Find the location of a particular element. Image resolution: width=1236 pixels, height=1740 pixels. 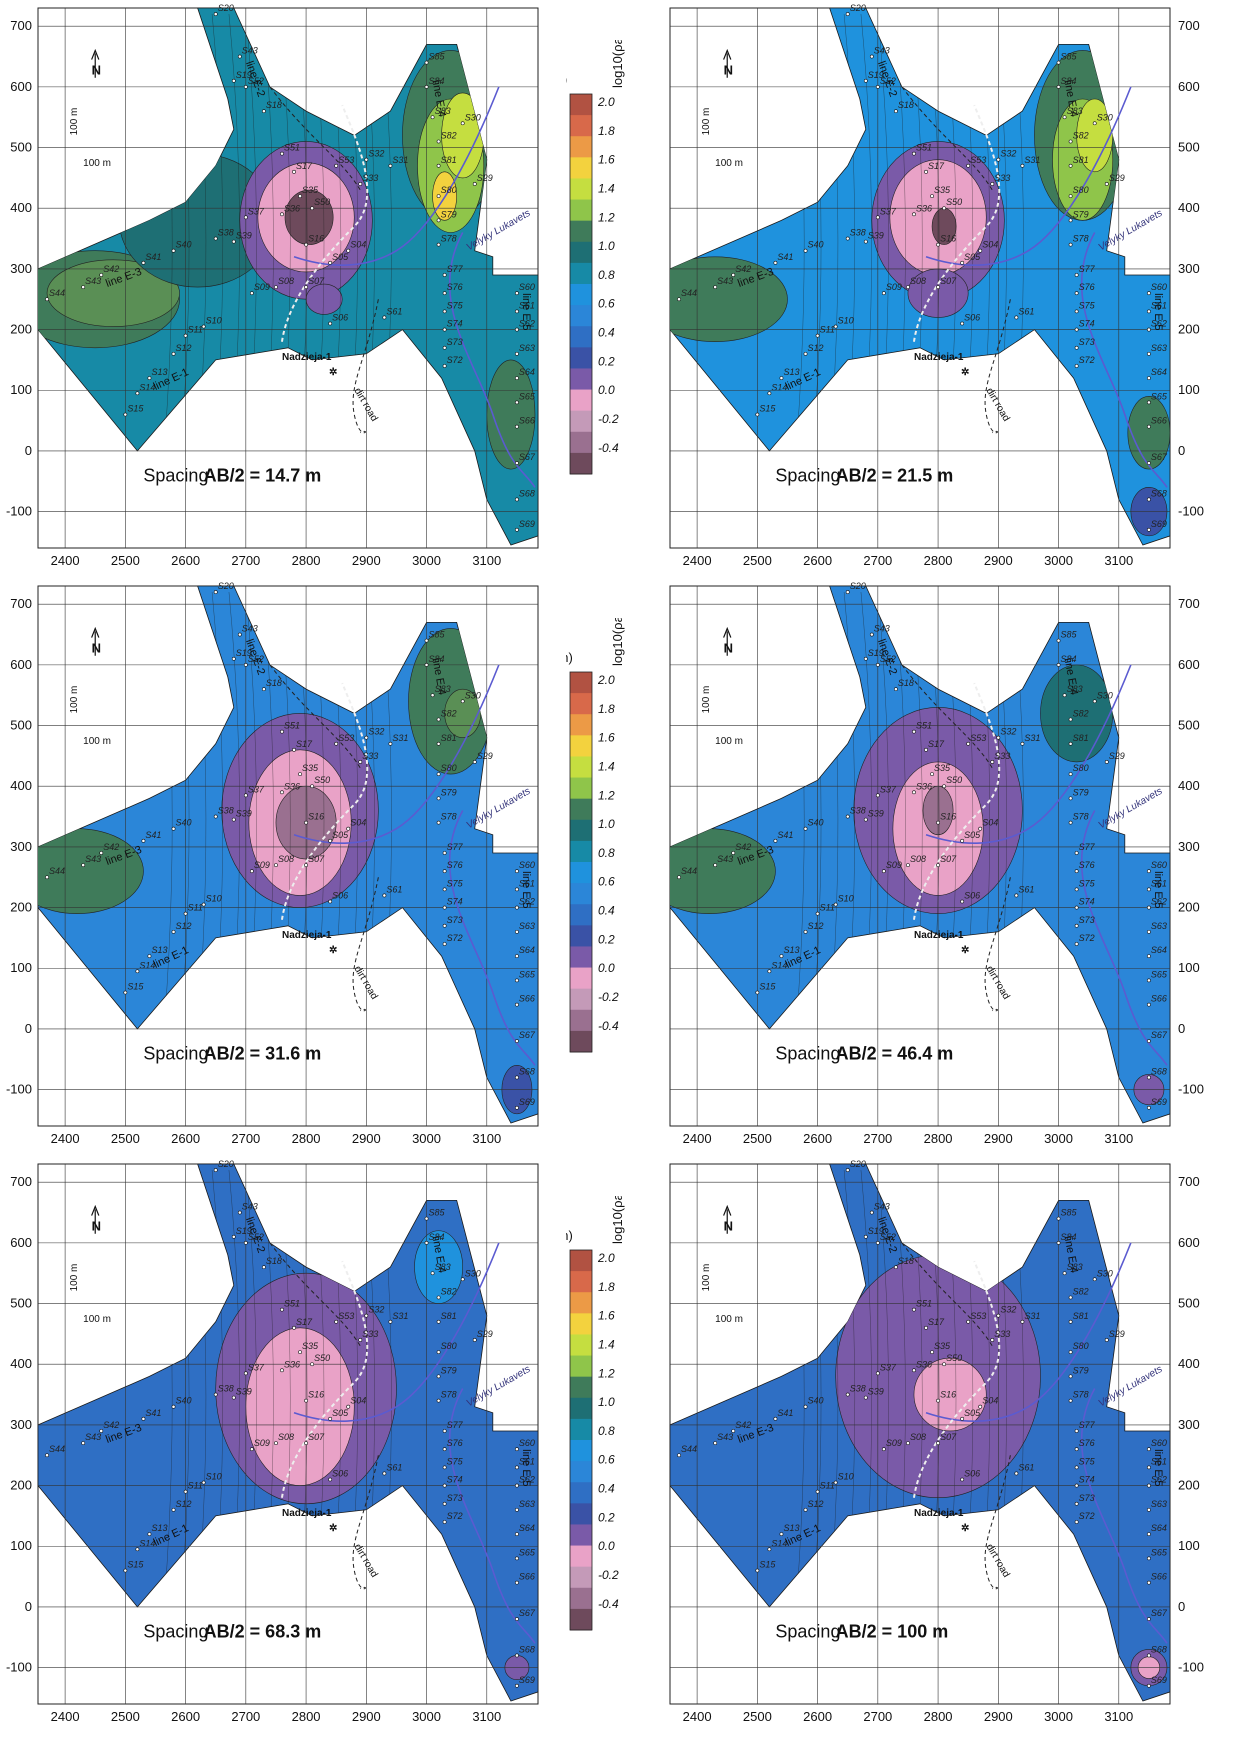

y-tick-label: 0 is located at coordinates (28, 450).